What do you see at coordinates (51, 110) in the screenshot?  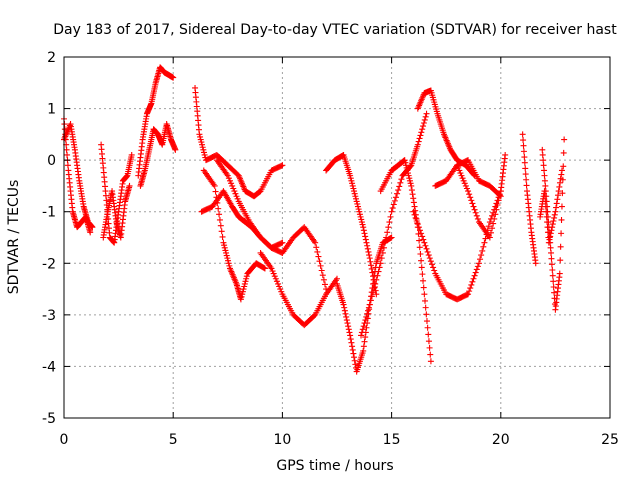 I see `y-tick-label: 1` at bounding box center [51, 110].